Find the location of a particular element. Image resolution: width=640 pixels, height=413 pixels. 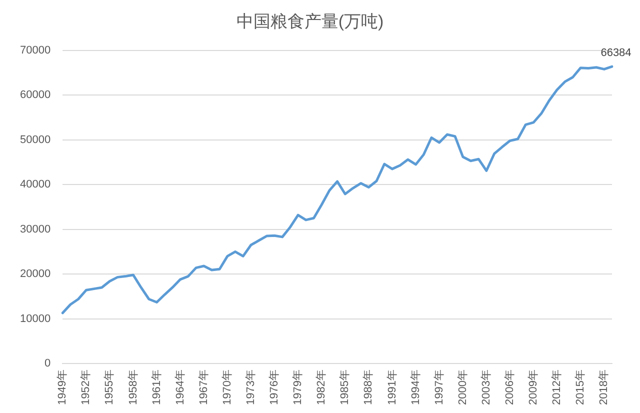

x-tick-label: 1988年 is located at coordinates (368, 388).